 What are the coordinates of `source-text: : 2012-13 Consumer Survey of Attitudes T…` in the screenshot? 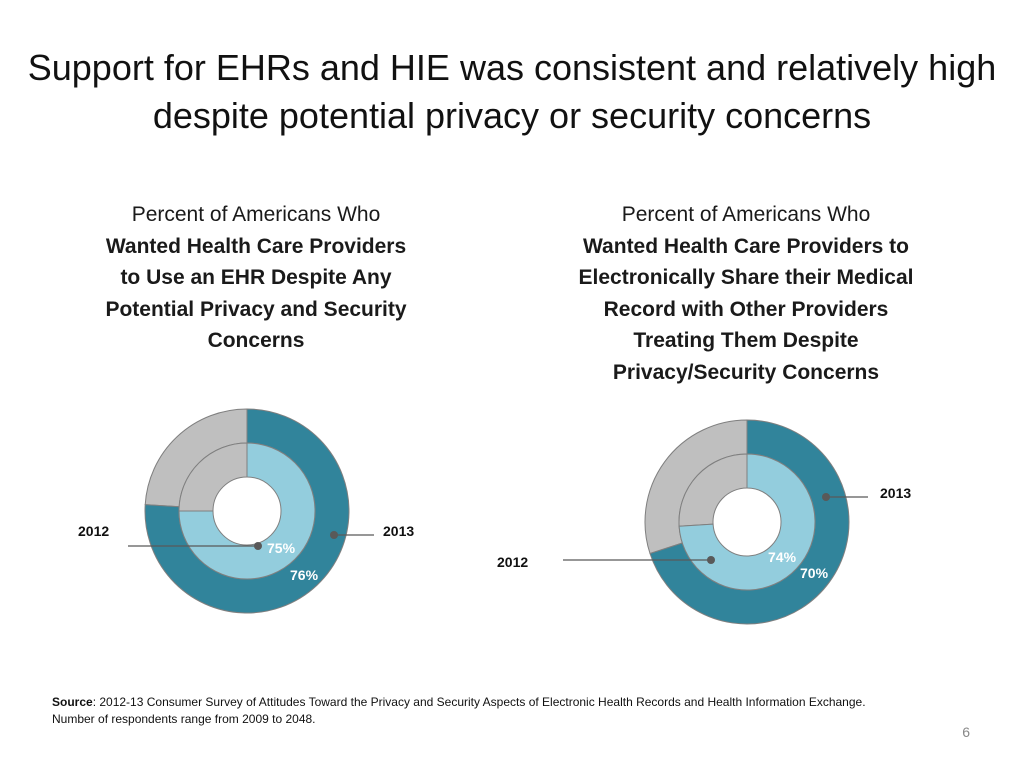 It's located at (479, 702).